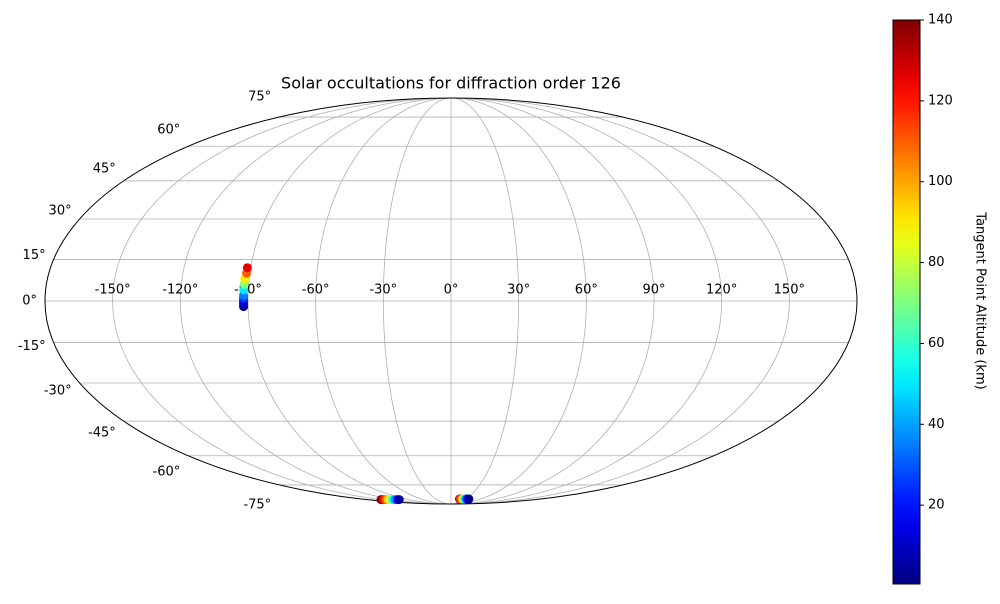 This screenshot has height=604, width=1000. Describe the element at coordinates (168, 130) in the screenshot. I see `y-tick-label: 60°` at that location.